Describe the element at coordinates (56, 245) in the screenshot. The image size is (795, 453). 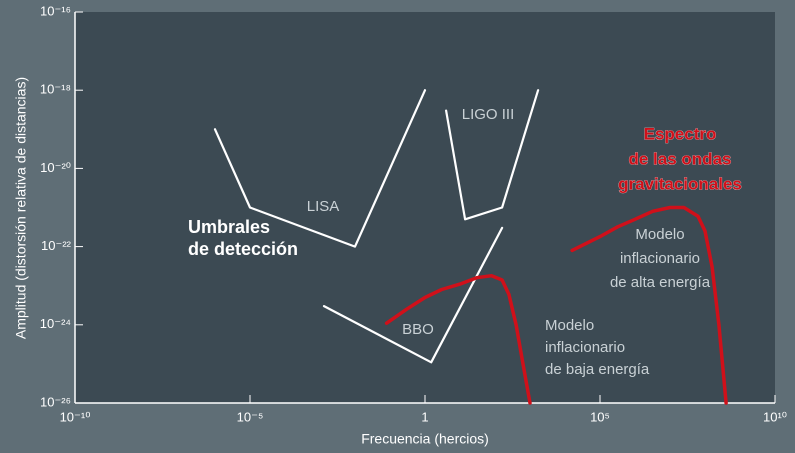
I see `y-tick-label: 10⁻²²` at that location.